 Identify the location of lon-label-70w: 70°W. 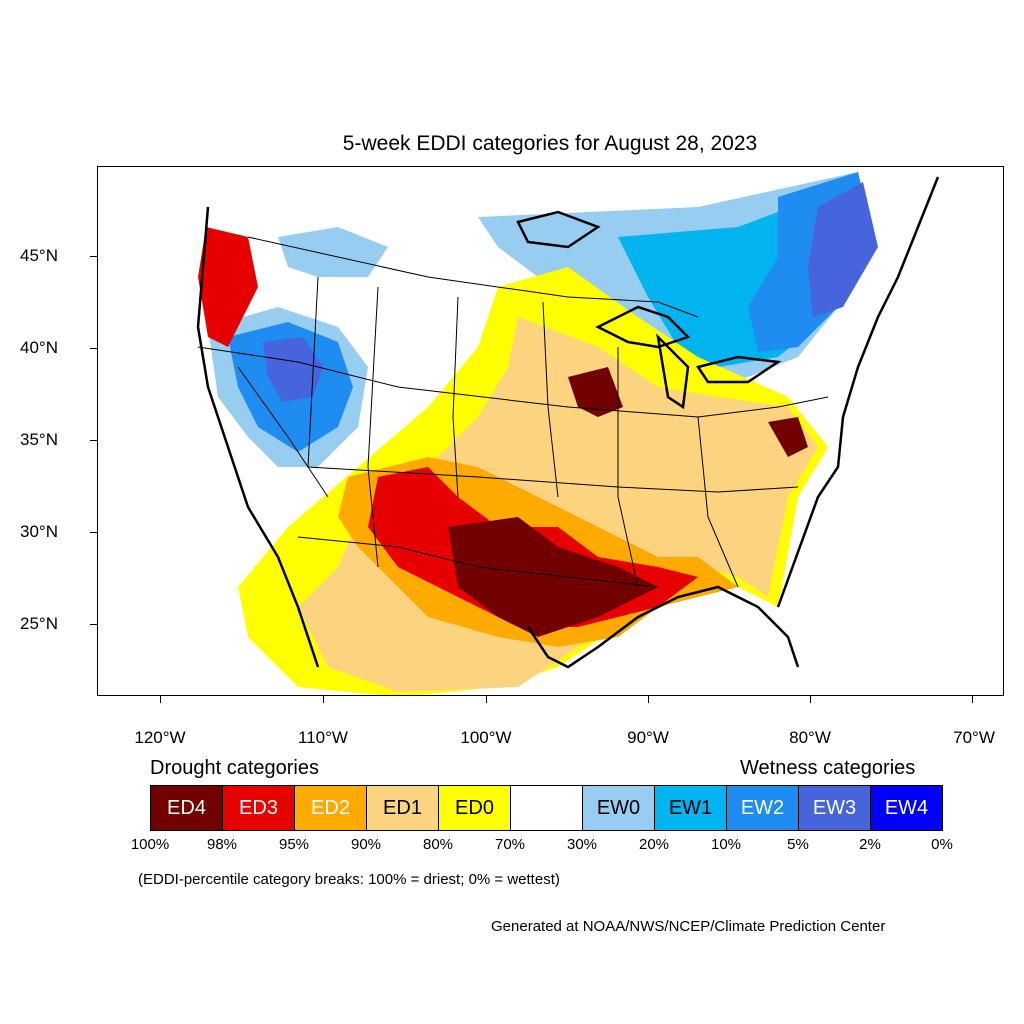
(974, 737).